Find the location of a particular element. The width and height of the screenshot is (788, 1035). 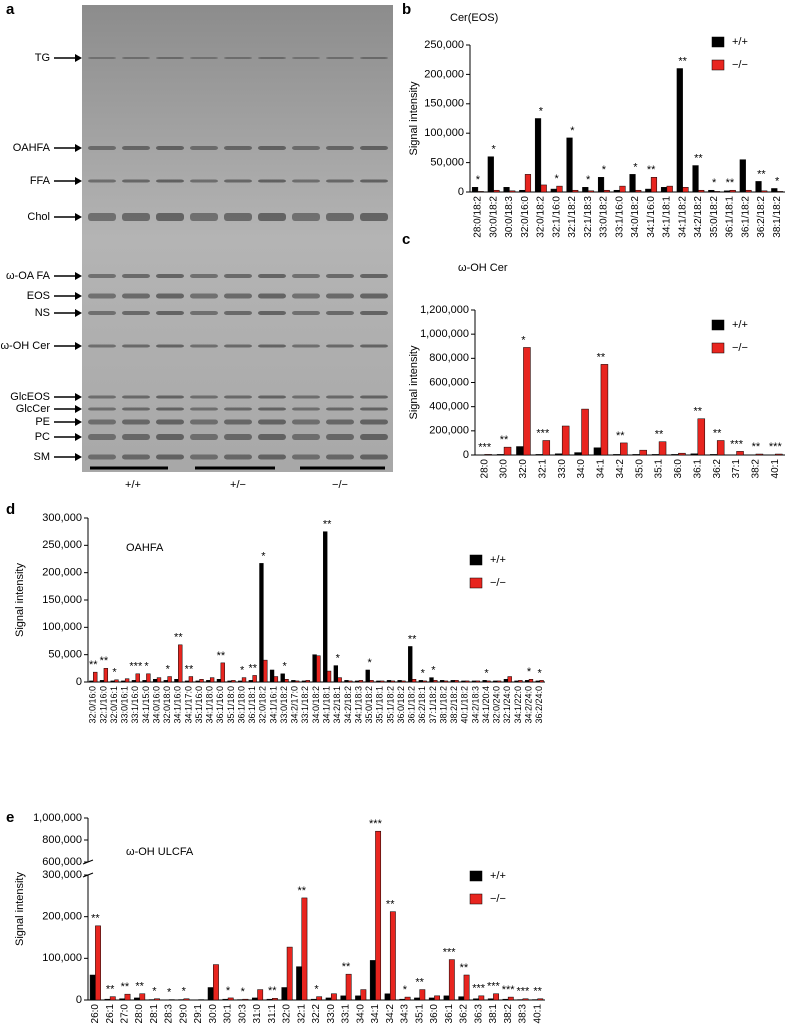

legend-label: +/+ is located at coordinates (740, 42).